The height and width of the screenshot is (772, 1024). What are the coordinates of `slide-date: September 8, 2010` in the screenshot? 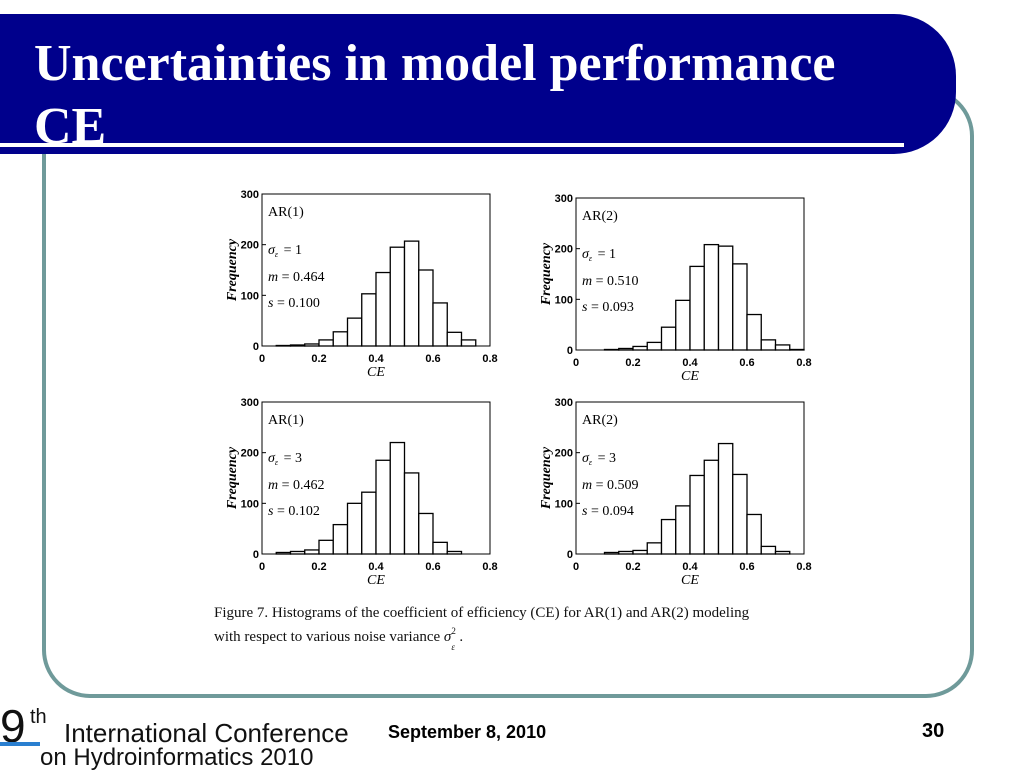 It's located at (467, 732).